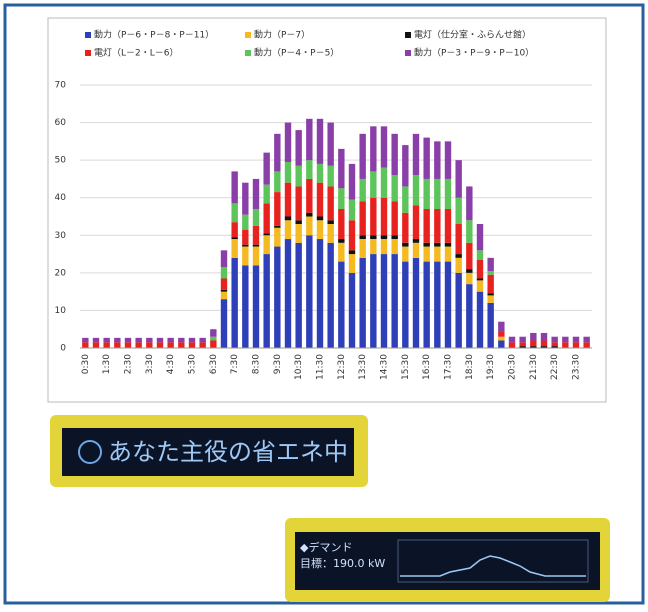  Describe the element at coordinates (427, 367) in the screenshot. I see `x-tick-label: 16:30` at that location.